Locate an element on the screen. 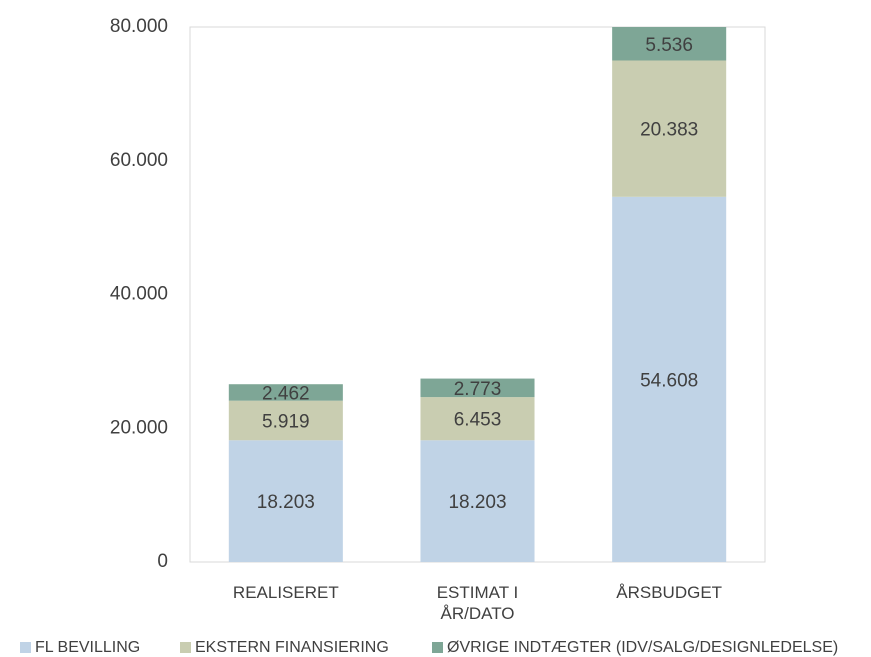  x-tick-label: ESTIMAT I ÅR/DATO is located at coordinates (477, 603).